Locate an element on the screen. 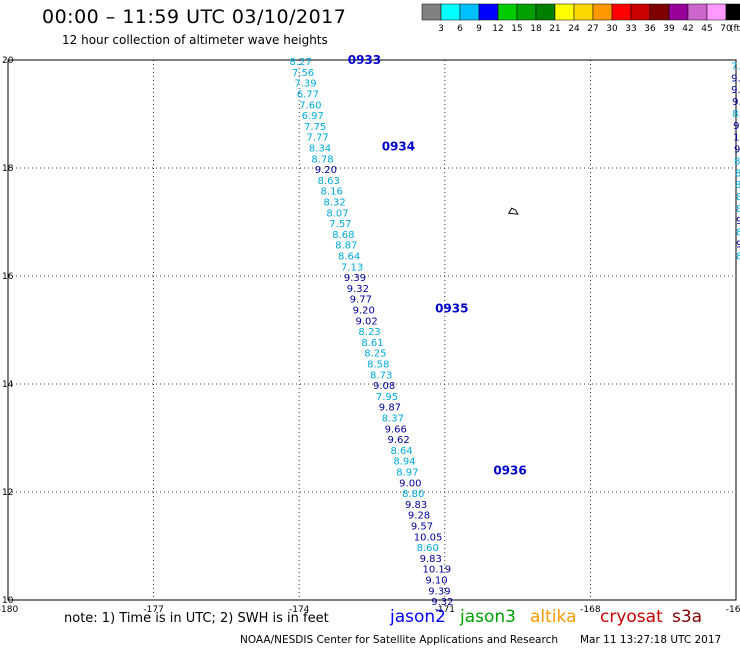 The width and height of the screenshot is (740, 650). data-label: 10.05 is located at coordinates (428, 537).